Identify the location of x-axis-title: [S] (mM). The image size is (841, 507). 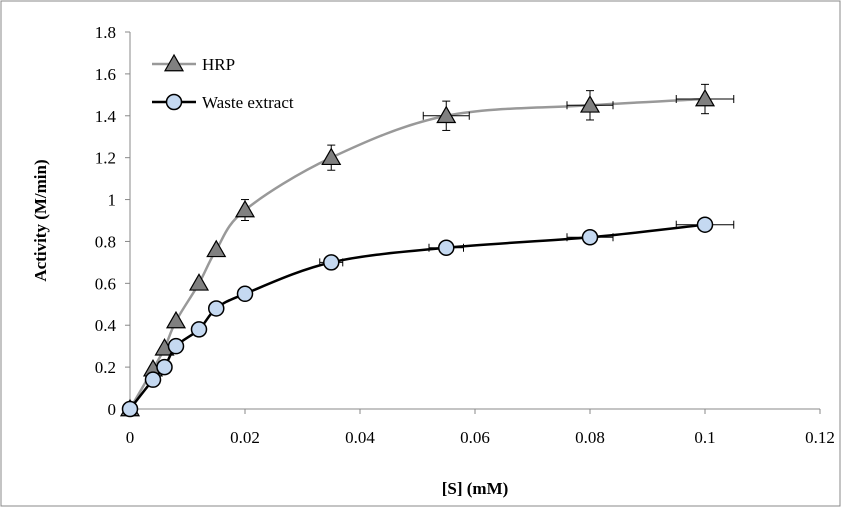
(475, 488).